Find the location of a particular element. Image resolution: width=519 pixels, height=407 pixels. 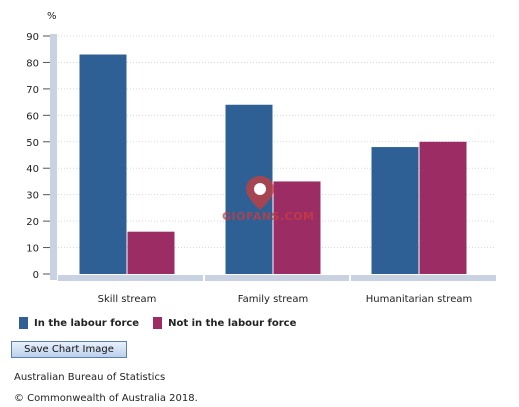

y-tick-label: 10 is located at coordinates (32, 249).